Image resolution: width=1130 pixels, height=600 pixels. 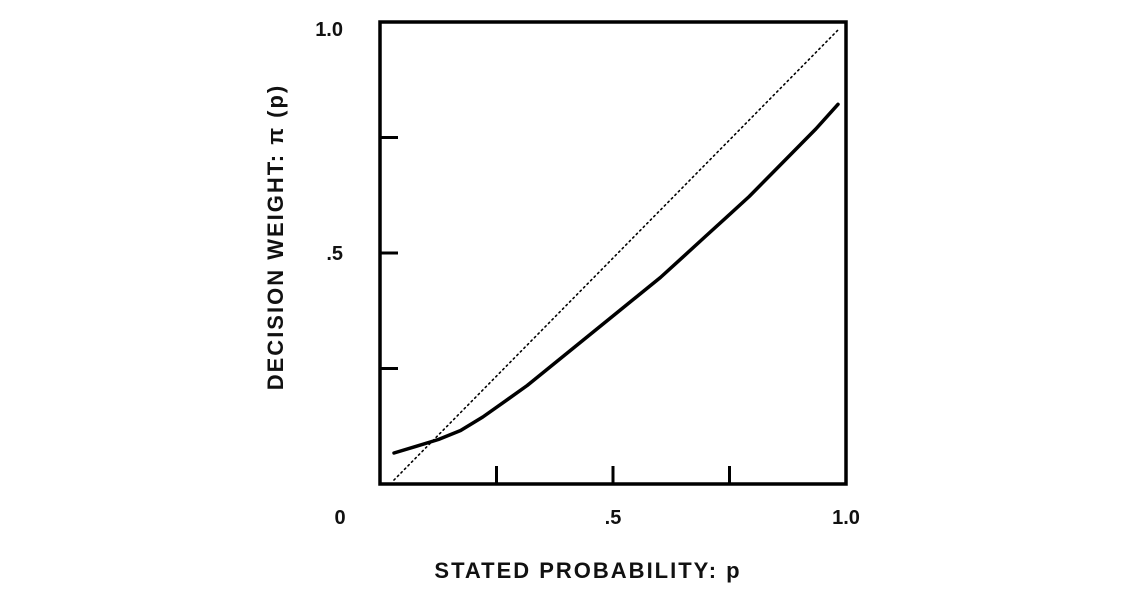 What do you see at coordinates (846, 518) in the screenshot?
I see `x-tick-label: 1.0` at bounding box center [846, 518].